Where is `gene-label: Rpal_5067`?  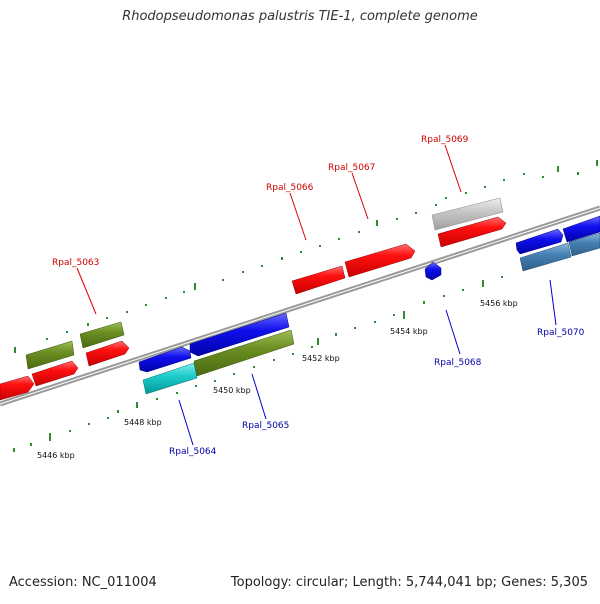 gene-label: Rpal_5067 is located at coordinates (351, 168).